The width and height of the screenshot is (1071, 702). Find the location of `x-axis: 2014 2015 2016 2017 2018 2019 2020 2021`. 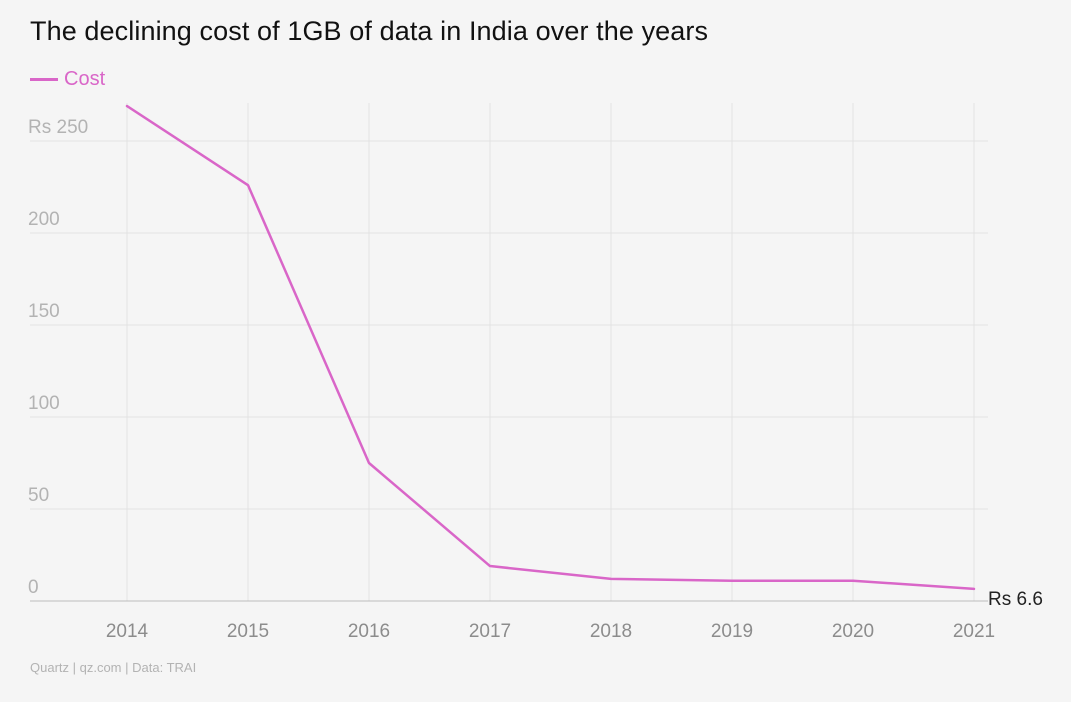

x-axis: 2014 2015 2016 2017 2018 2019 2020 2021 is located at coordinates (550, 631).